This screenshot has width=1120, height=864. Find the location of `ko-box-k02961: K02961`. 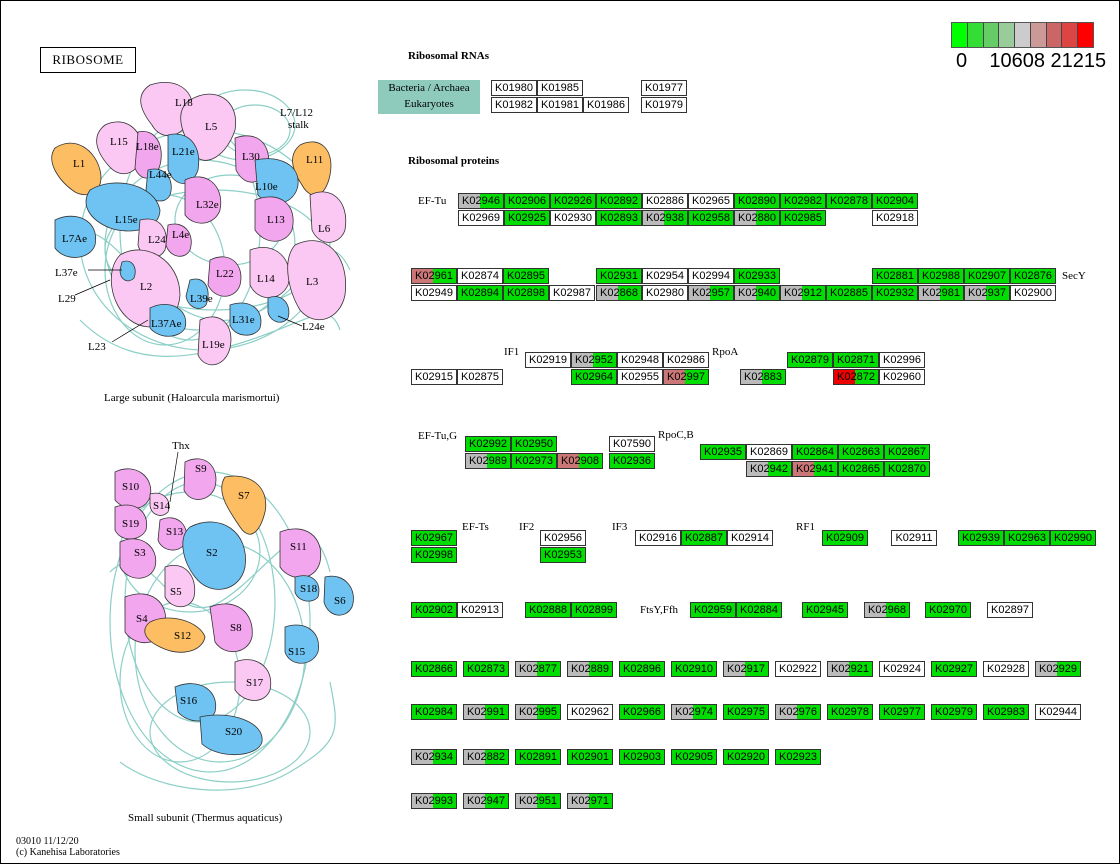

ko-box-k02961: K02961 is located at coordinates (434, 276).